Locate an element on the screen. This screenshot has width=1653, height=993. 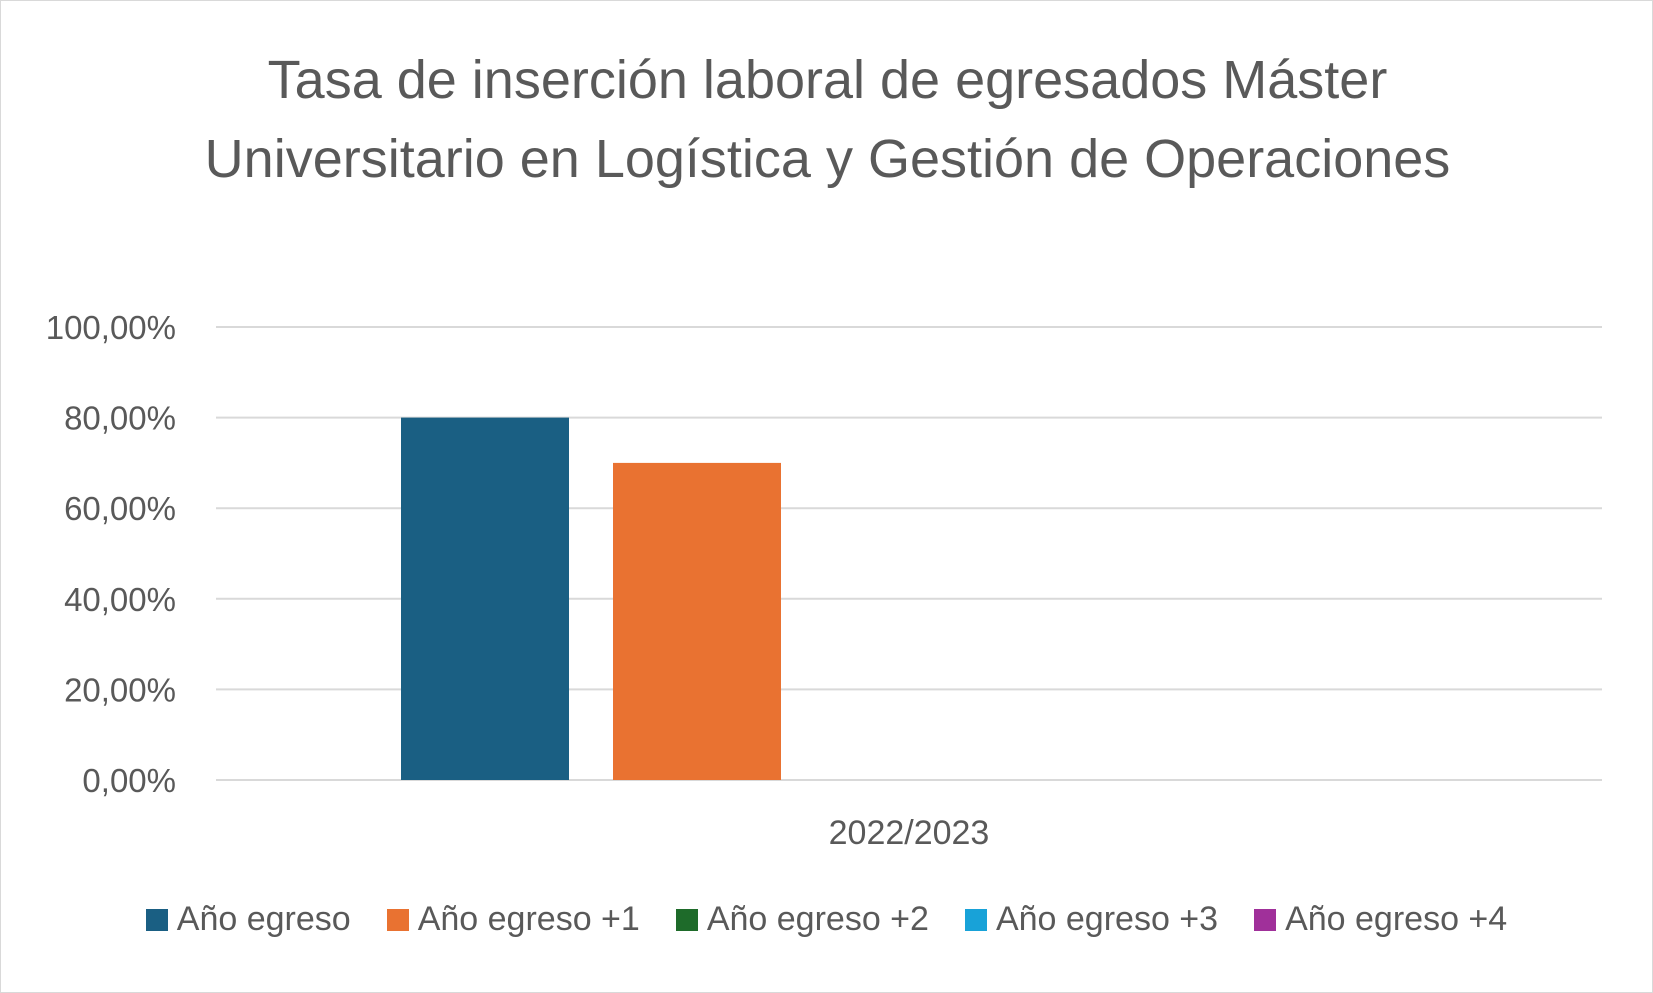
y-axis-ticks: 0,00% 20,00% 40,00% 60,00% 80,00% 100,00% is located at coordinates (111, 554).